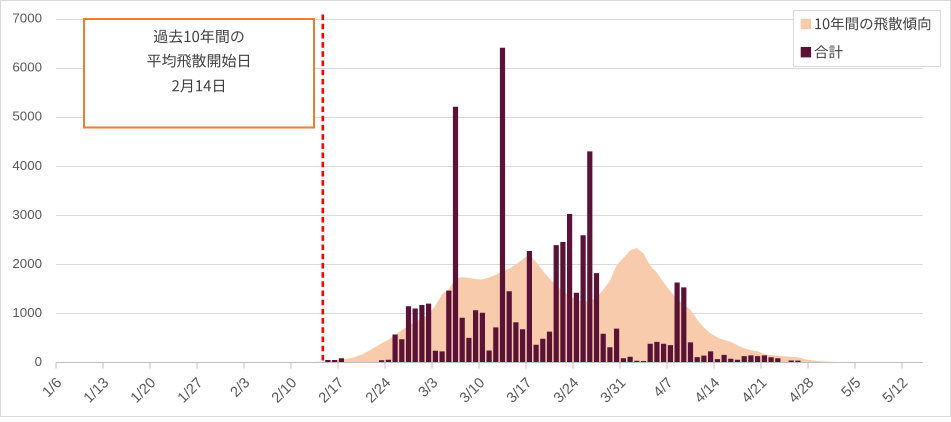 The width and height of the screenshot is (951, 422). I want to click on svg-text: 6000, so click(27, 67).